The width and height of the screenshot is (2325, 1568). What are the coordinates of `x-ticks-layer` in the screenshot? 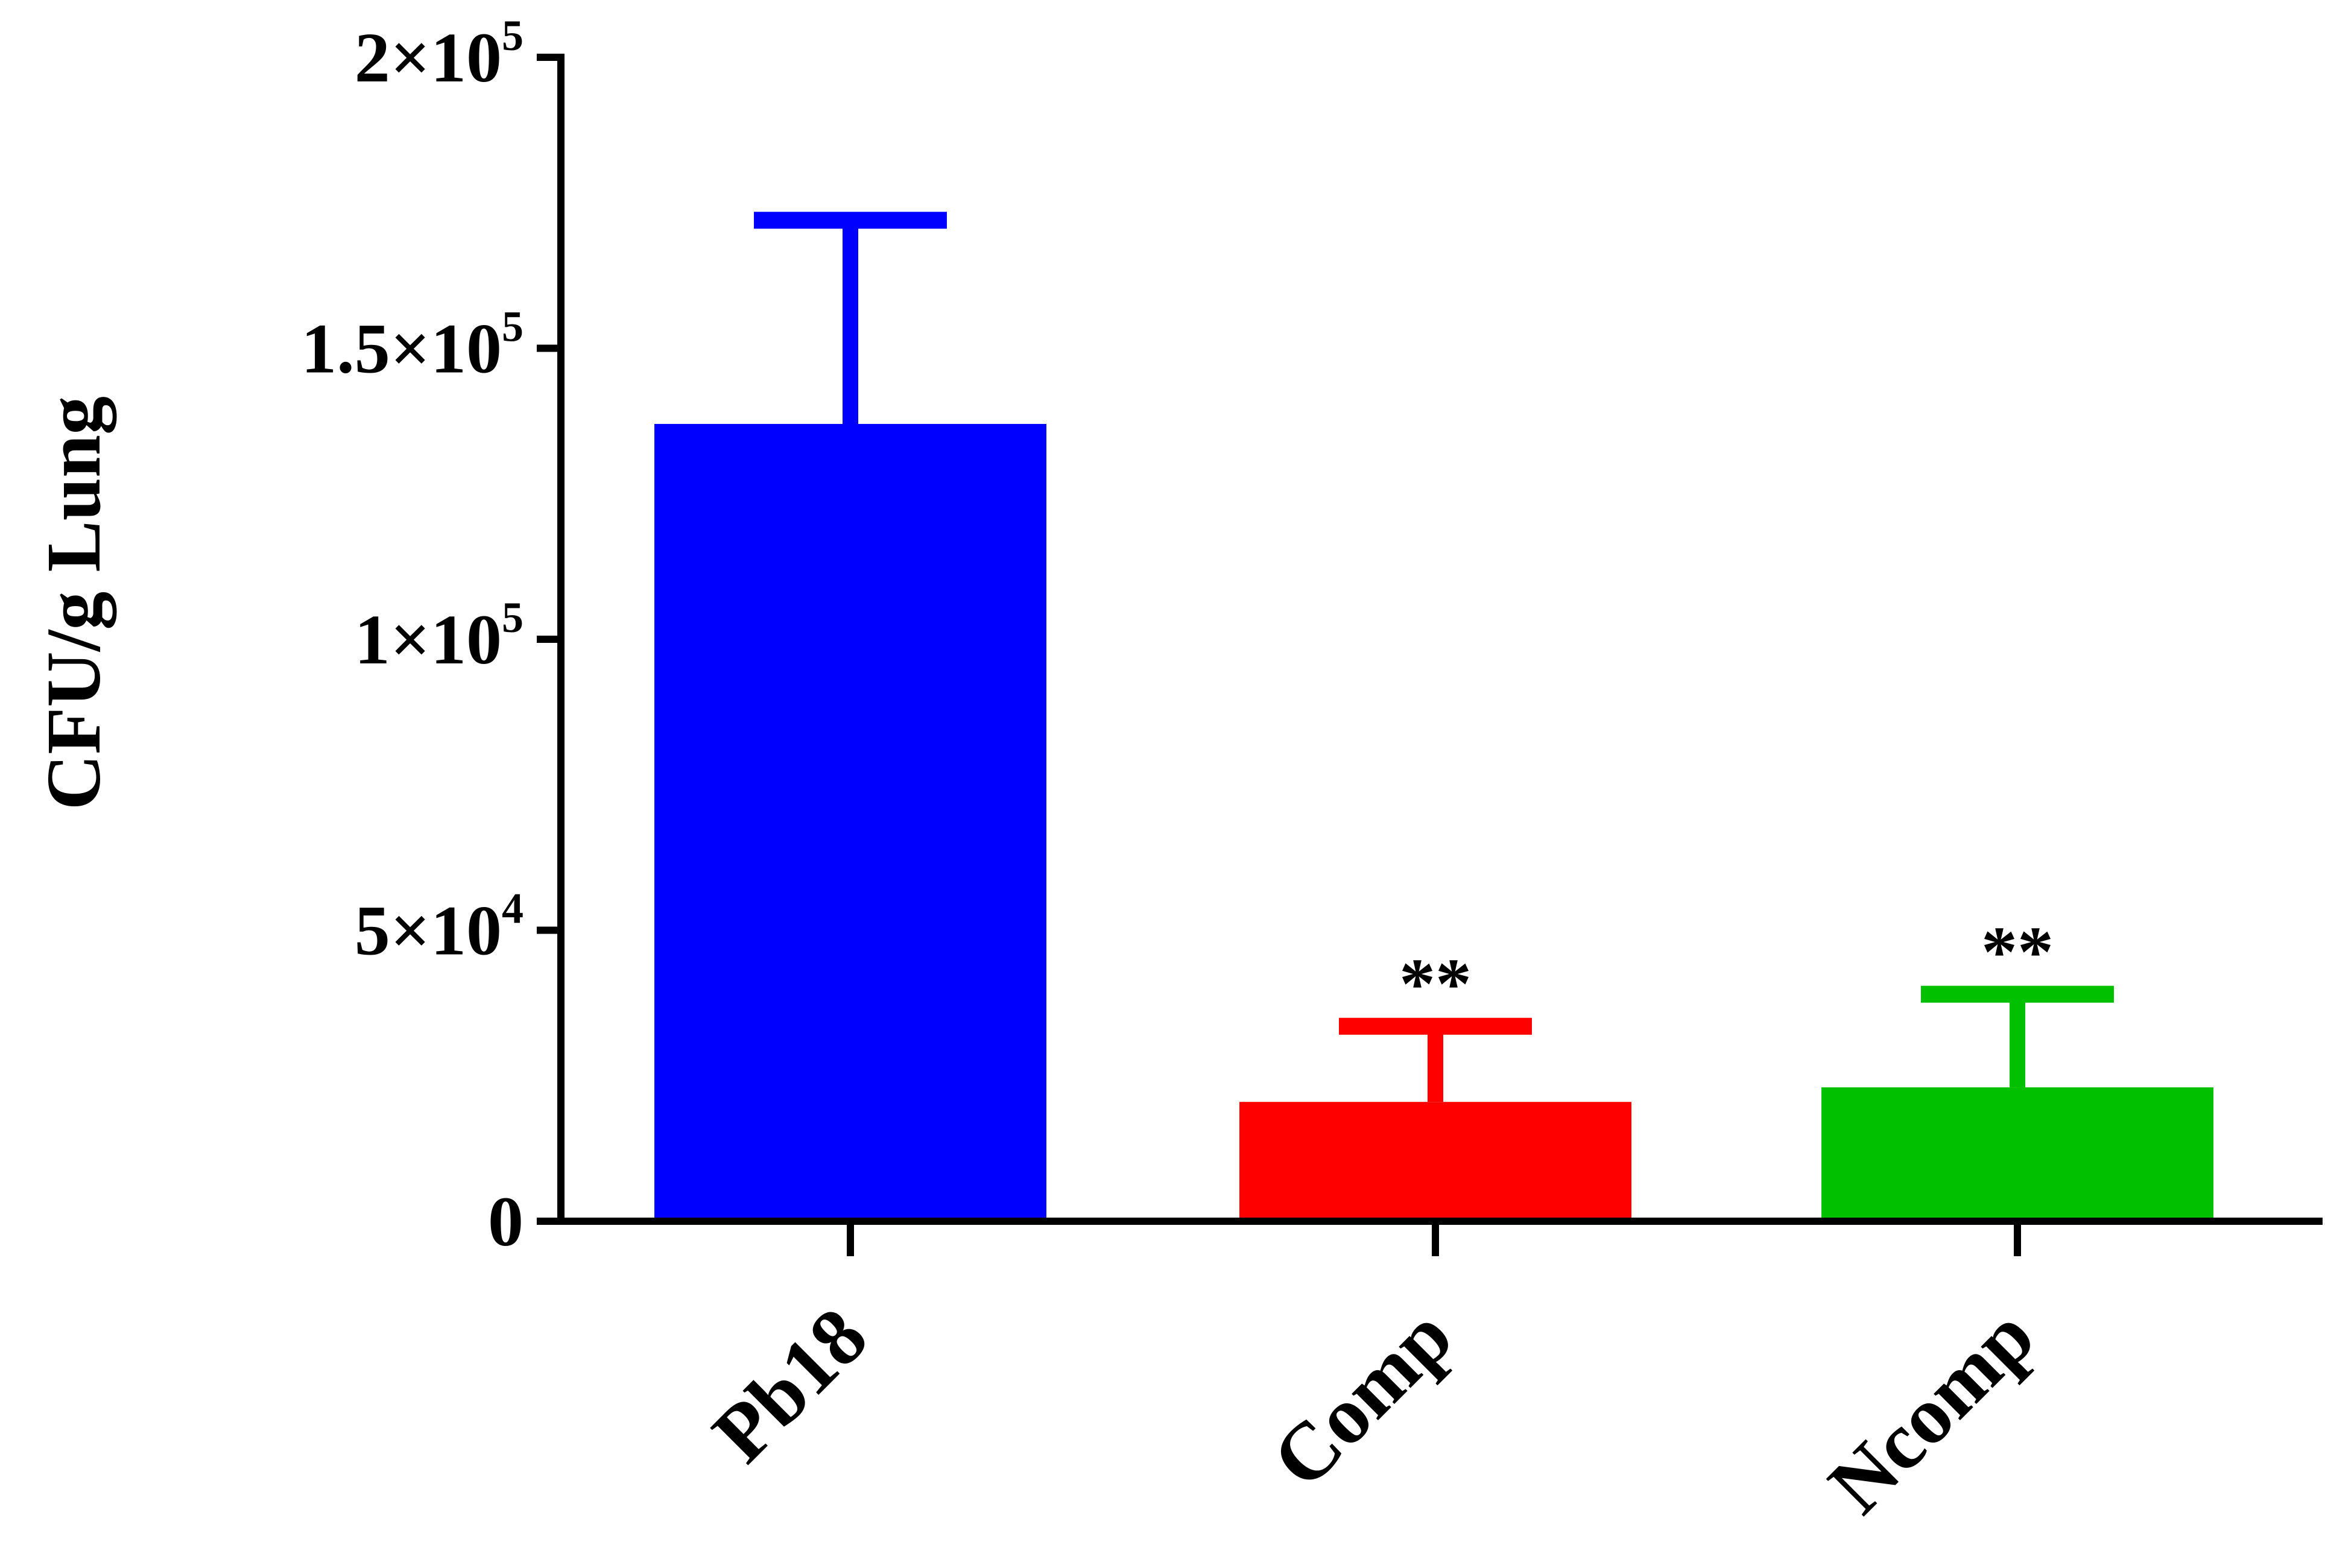 It's located at (1434, 1238).